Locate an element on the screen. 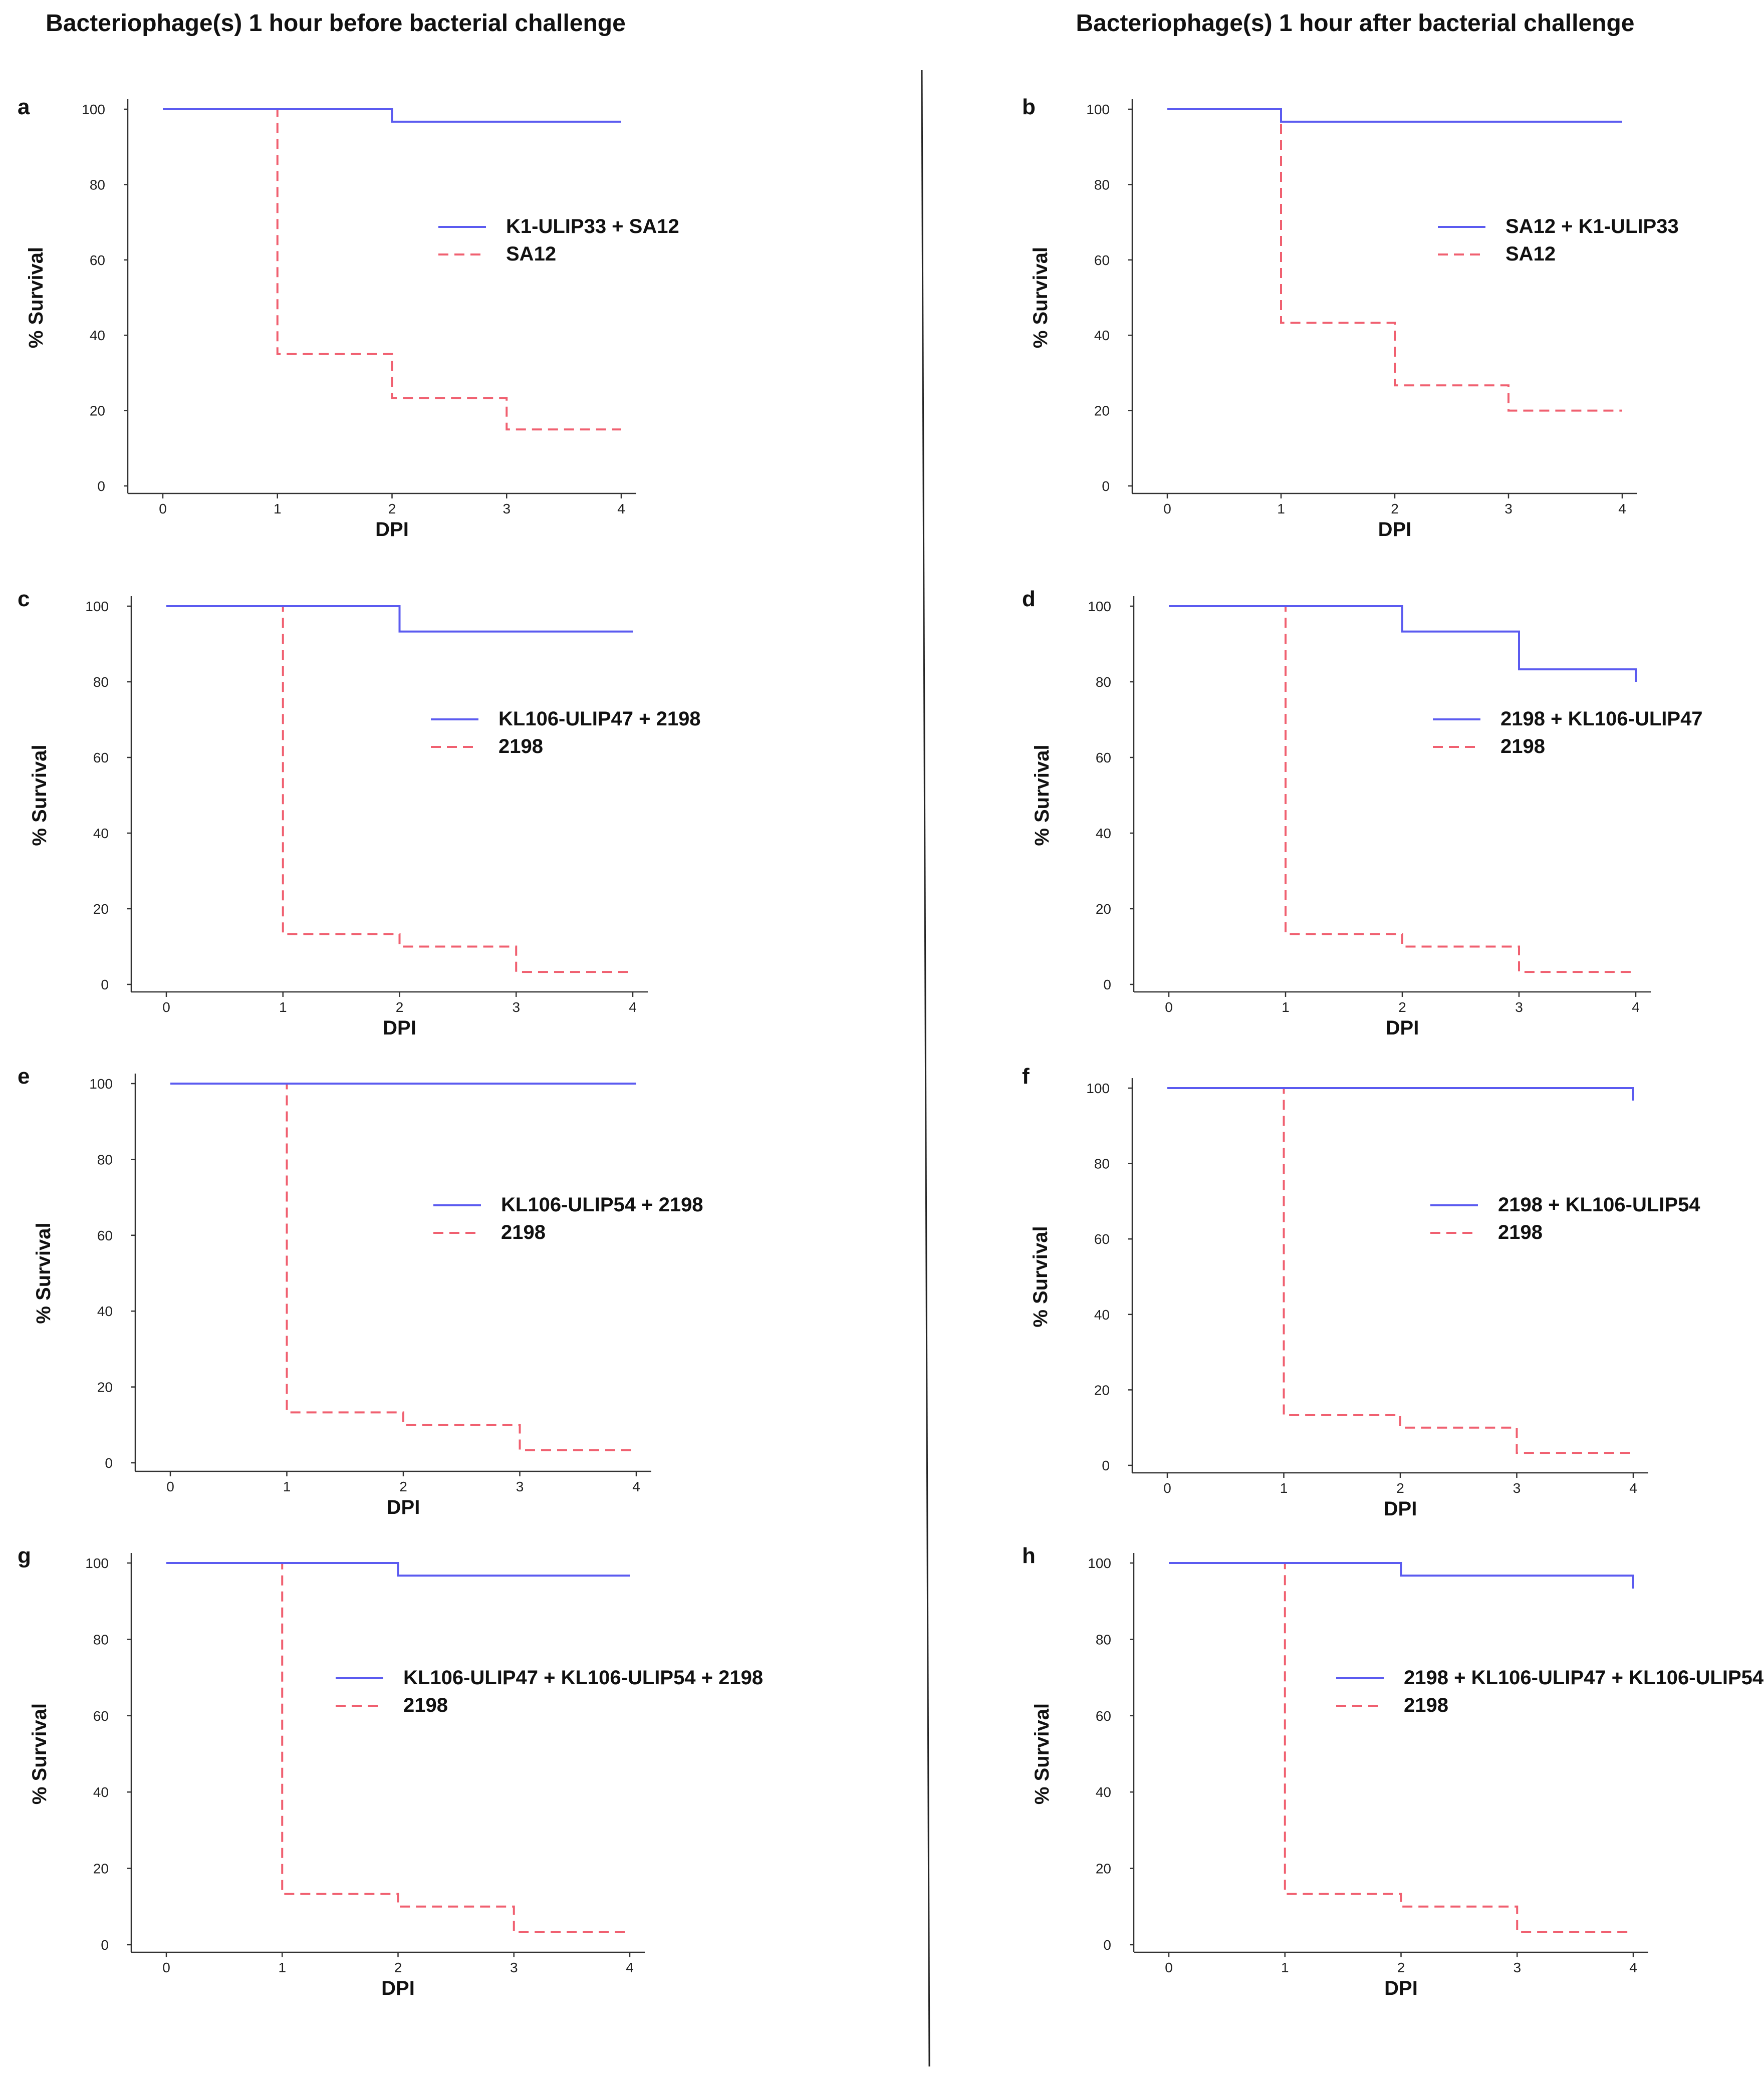 Image resolution: width=1764 pixels, height=2078 pixels. panel-label: d is located at coordinates (1029, 599).